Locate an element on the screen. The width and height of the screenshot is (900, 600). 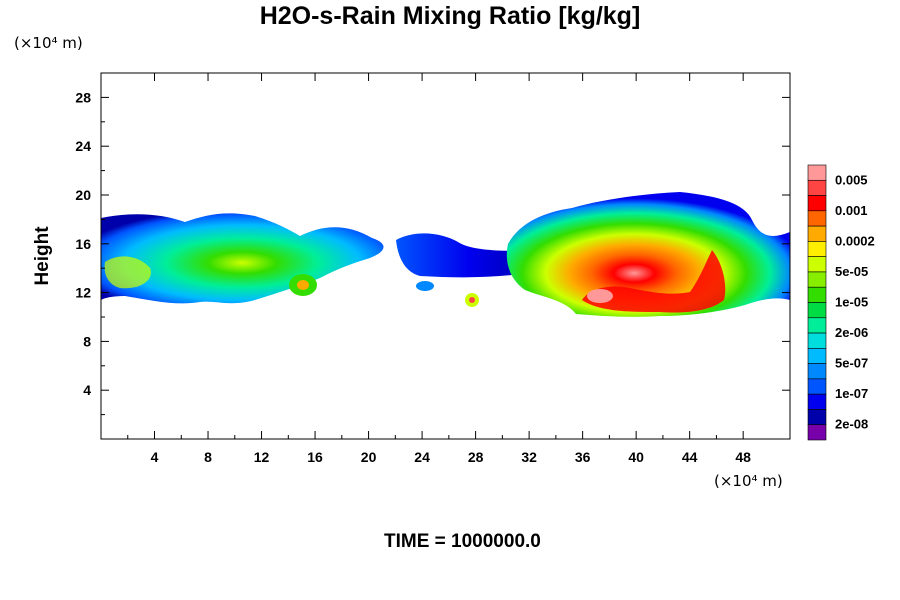
field-left-band is located at coordinates (242, 258).